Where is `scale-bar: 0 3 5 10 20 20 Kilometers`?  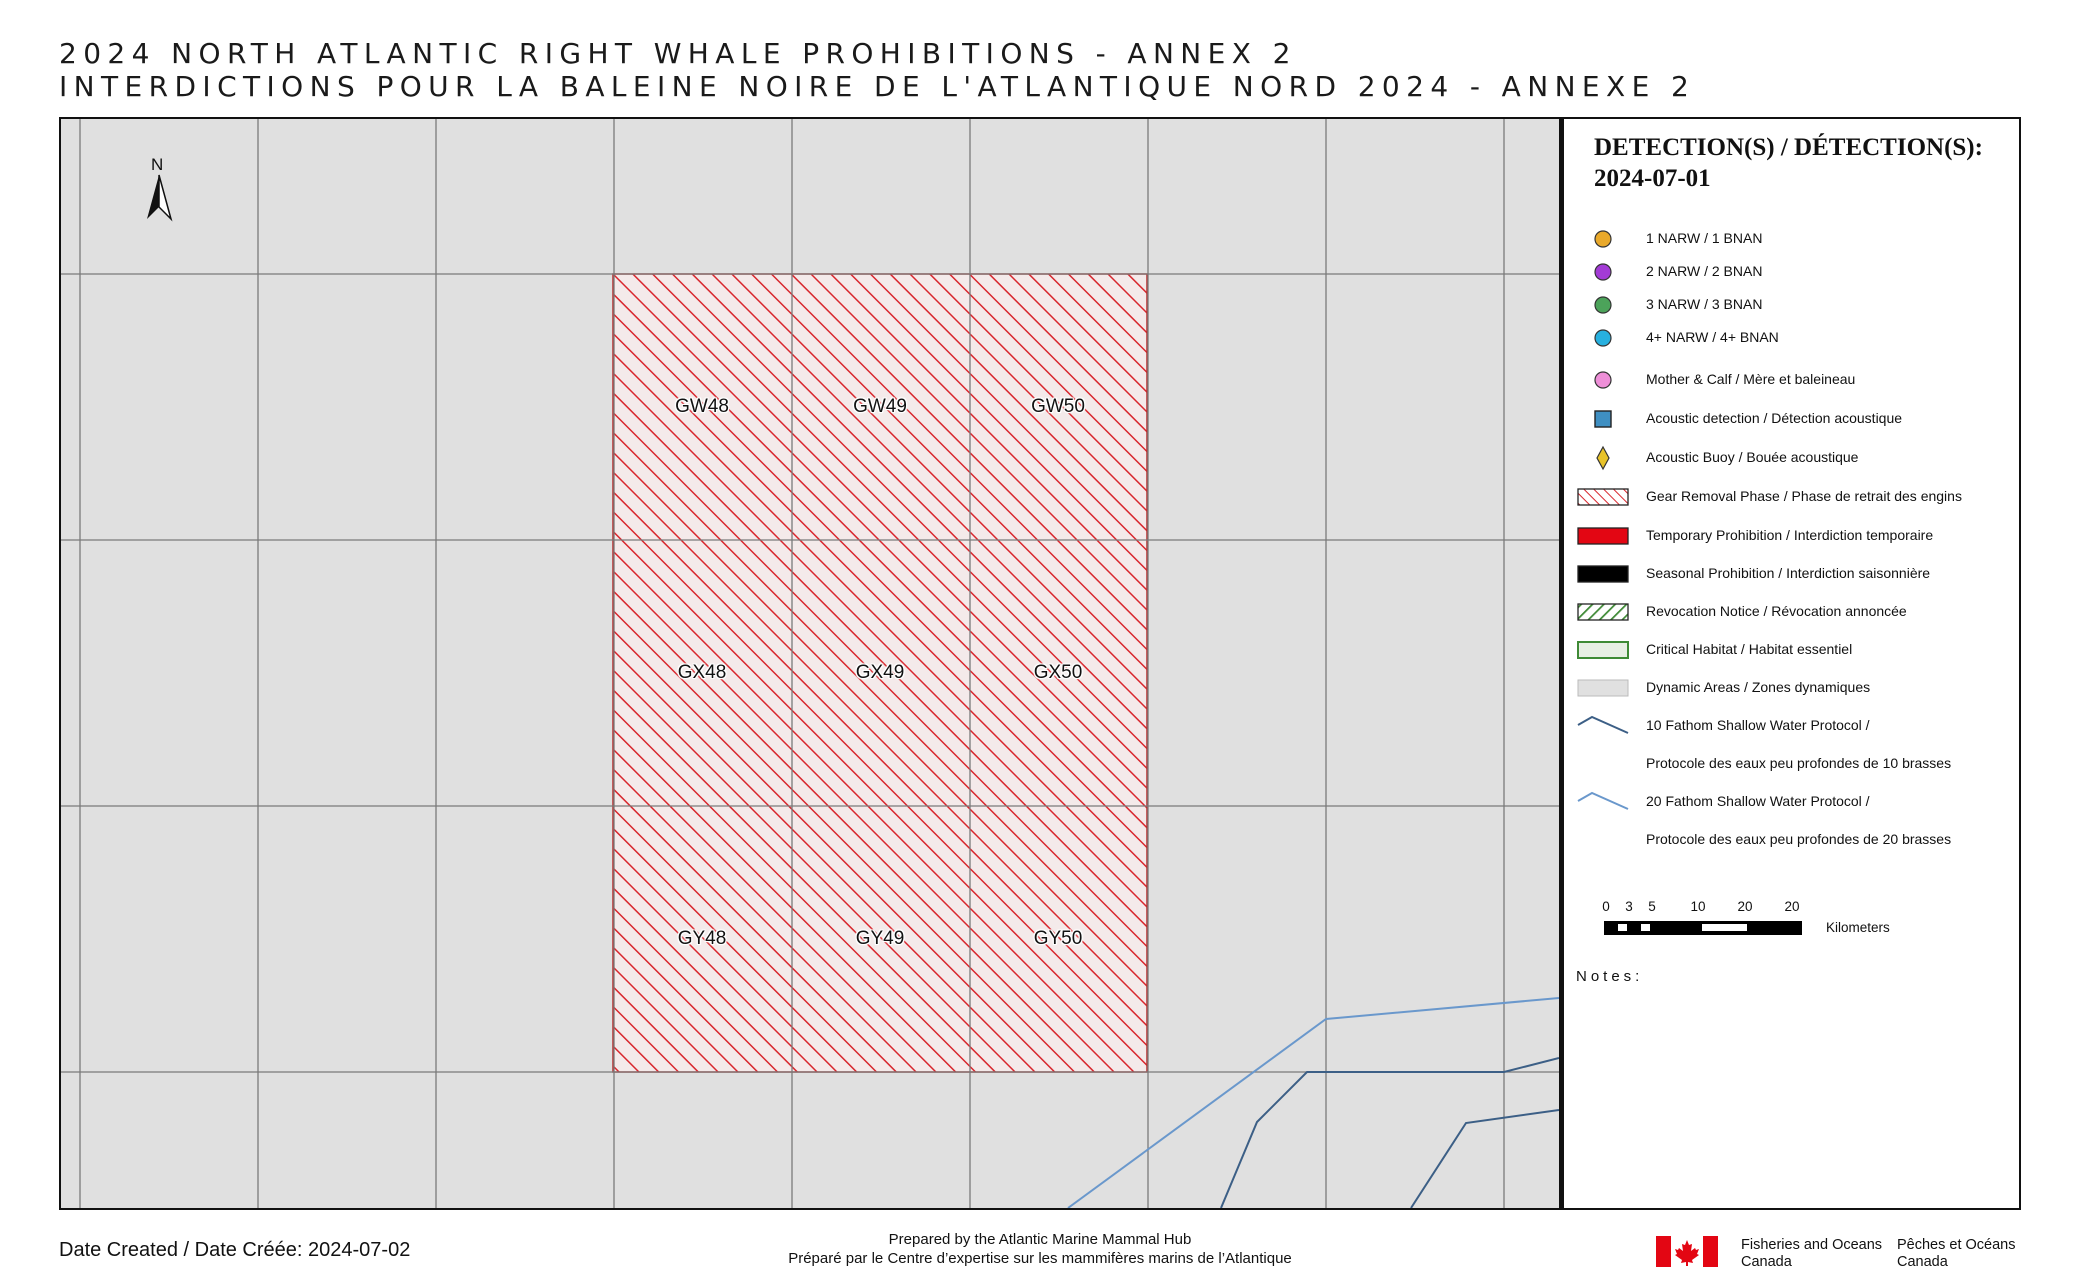
scale-bar: 0 3 5 10 20 20 Kilometers is located at coordinates (1754, 929).